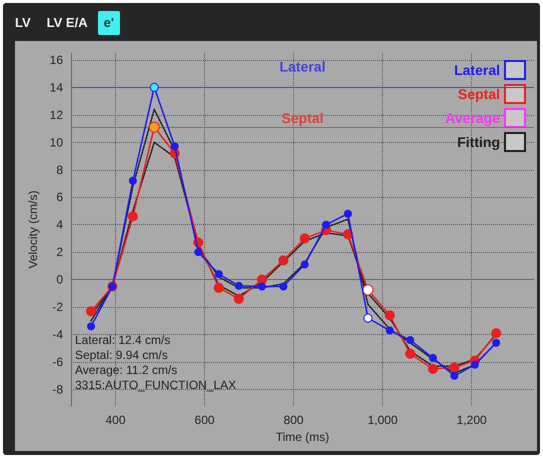 This screenshot has height=461, width=543. Describe the element at coordinates (33, 229) in the screenshot. I see `y-axis-title: Velocity (cm/s)` at that location.